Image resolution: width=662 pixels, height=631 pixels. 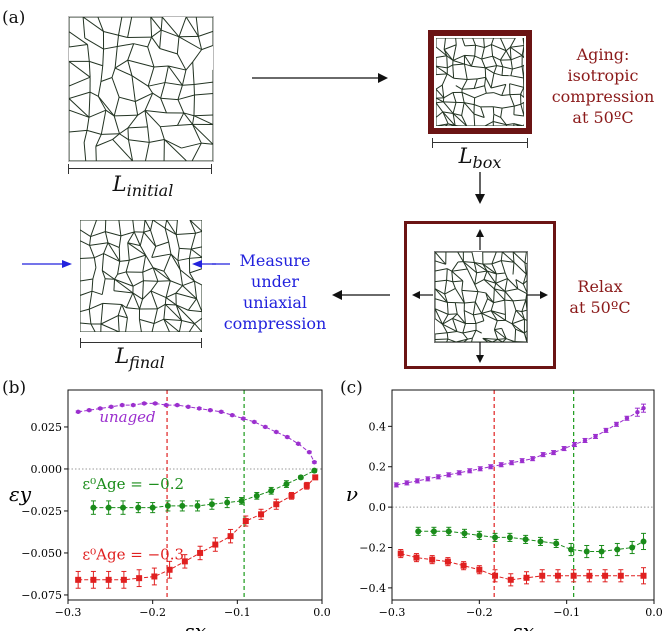 I want to click on measure-description: Measure under uniaxial compression, so click(x=275, y=292).